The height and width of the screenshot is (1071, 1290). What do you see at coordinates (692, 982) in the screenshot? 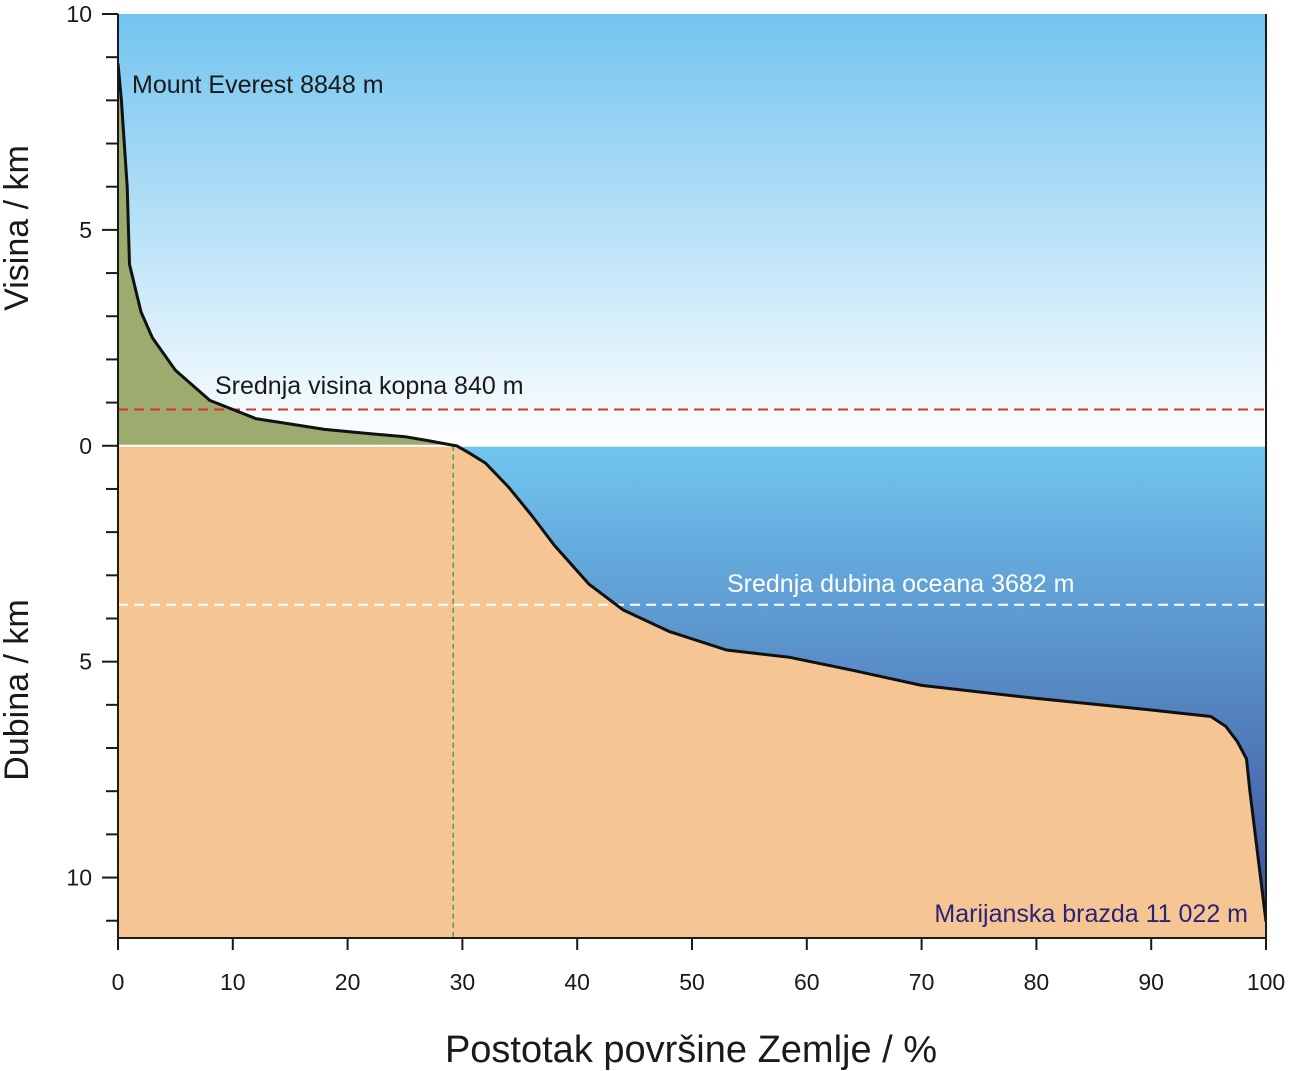
I see `x-tick-label: 50` at bounding box center [692, 982].